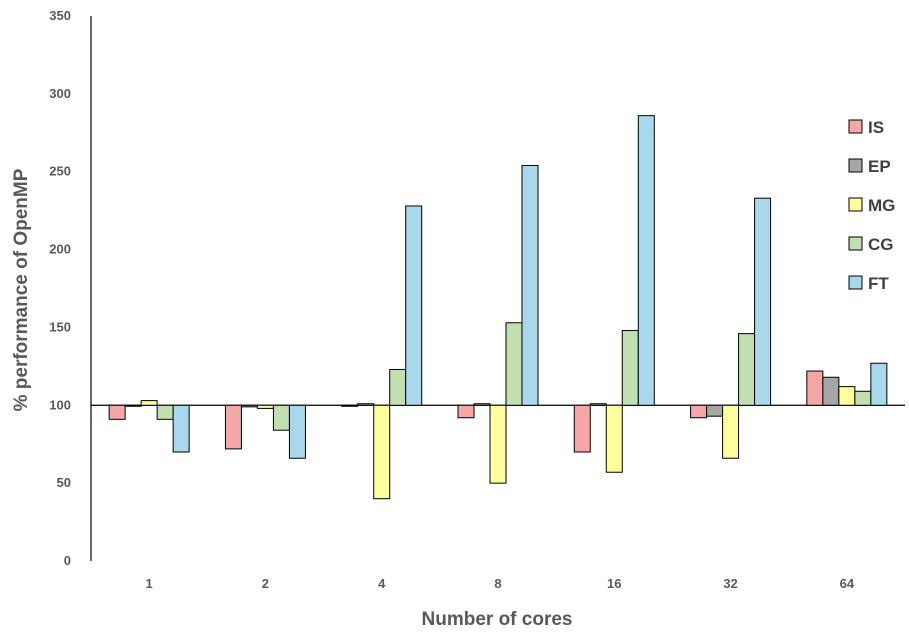  I want to click on legend-swatch-cg, so click(855, 243).